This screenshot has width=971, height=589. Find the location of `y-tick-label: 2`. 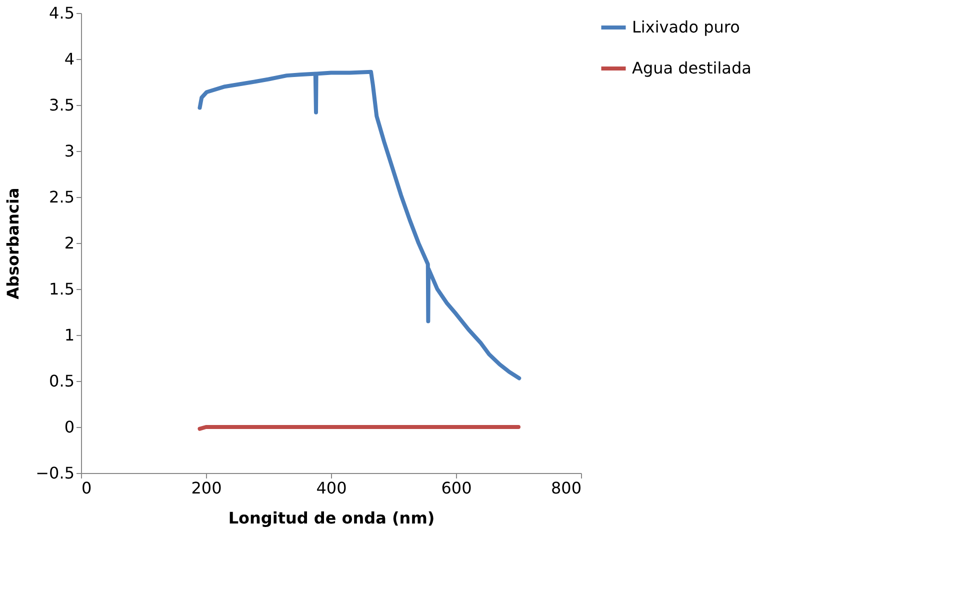

y-tick-label: 2 is located at coordinates (69, 243).